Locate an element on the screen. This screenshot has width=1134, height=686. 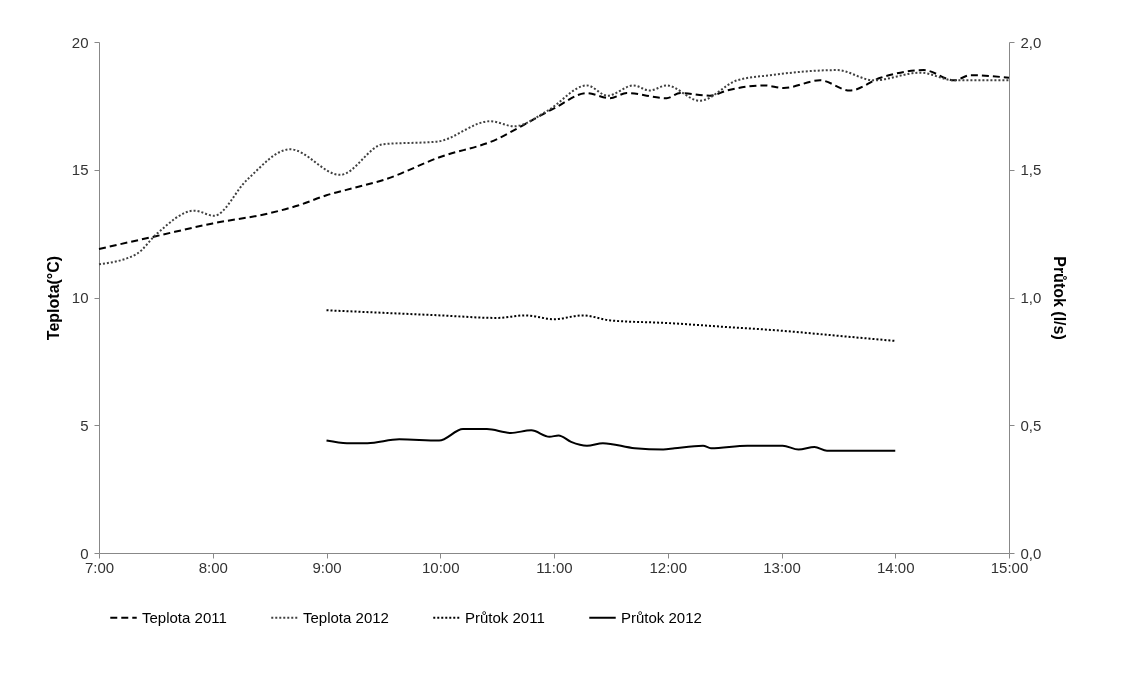
y2-tick-label: 1,0 is located at coordinates (1031, 297).